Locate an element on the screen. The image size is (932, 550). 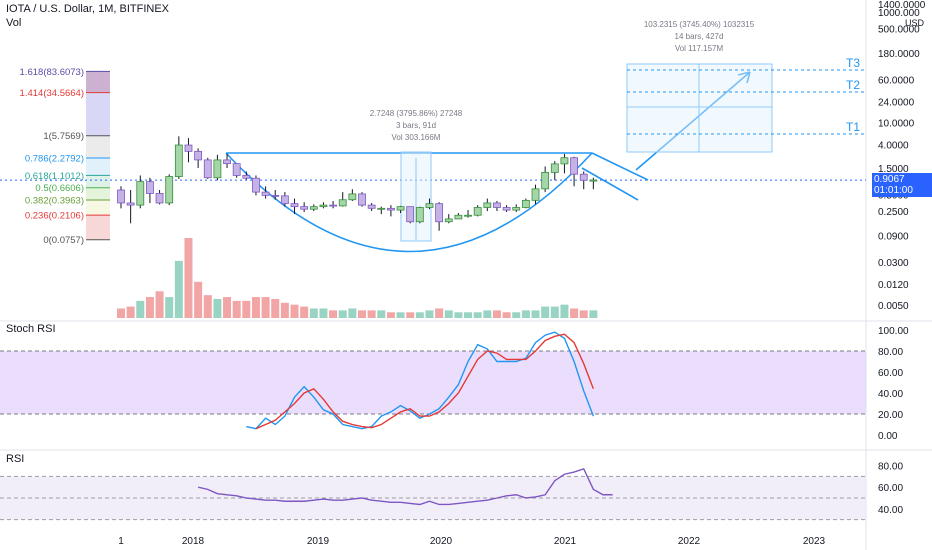
target-measure-text: Vol 117.157M is located at coordinates (699, 48).